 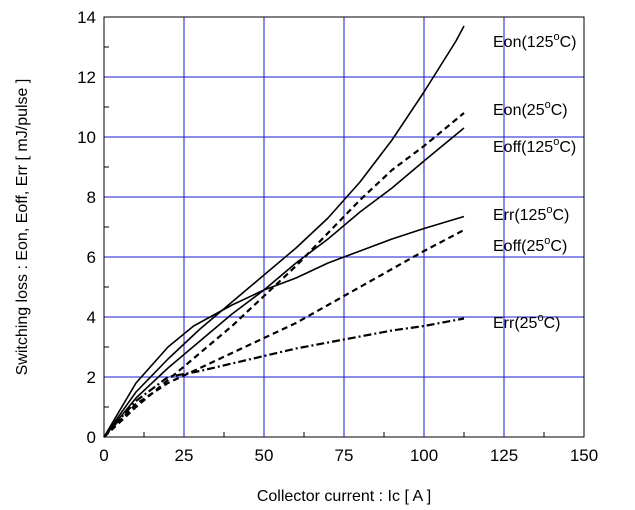 What do you see at coordinates (424, 455) in the screenshot?
I see `x-tick-label: 100` at bounding box center [424, 455].